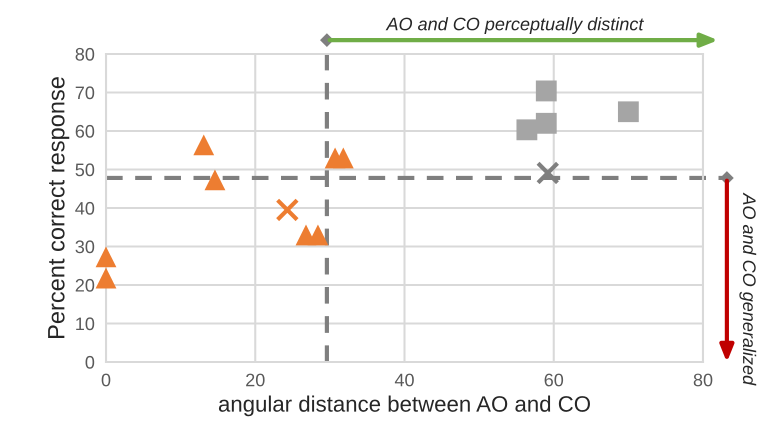 This screenshot has width=765, height=446. I want to click on y-tick-label: 10, so click(85, 323).